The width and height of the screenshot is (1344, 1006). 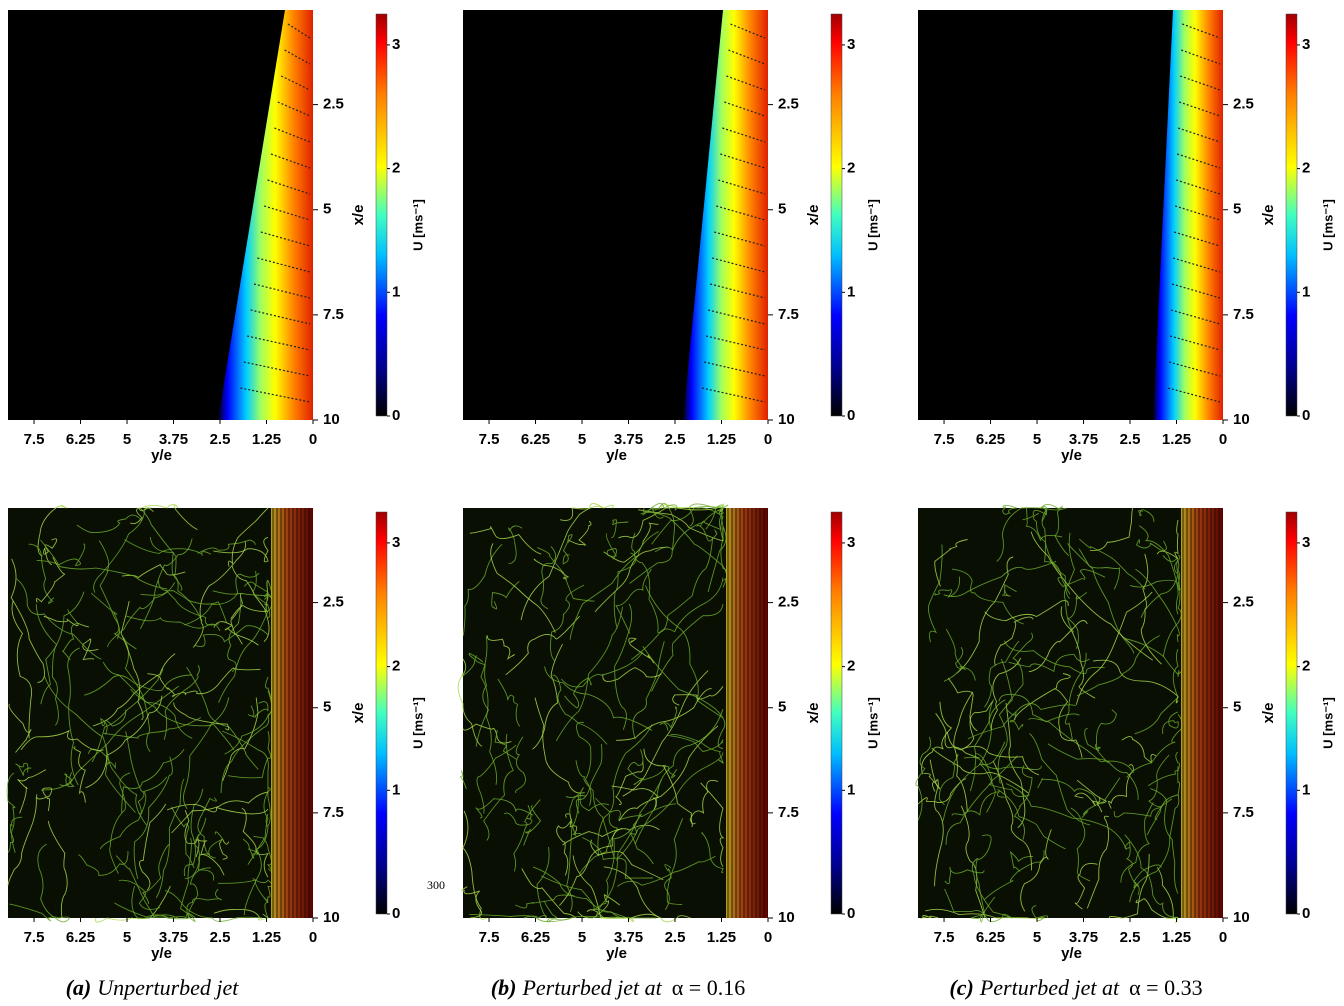 I want to click on x-tick-label: 1.25, so click(x=266, y=937).